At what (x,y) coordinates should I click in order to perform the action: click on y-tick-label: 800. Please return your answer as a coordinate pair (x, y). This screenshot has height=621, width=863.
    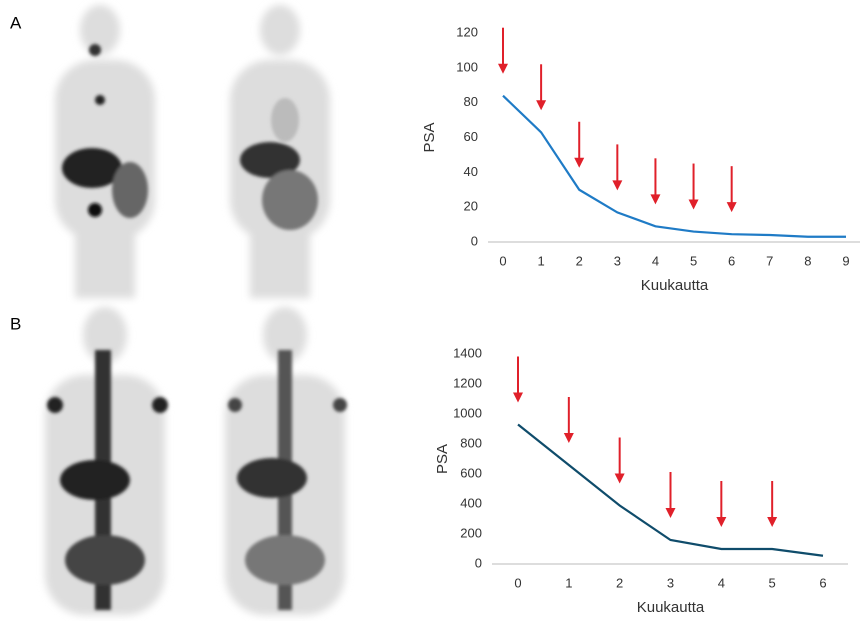
    Looking at the image, I should click on (471, 442).